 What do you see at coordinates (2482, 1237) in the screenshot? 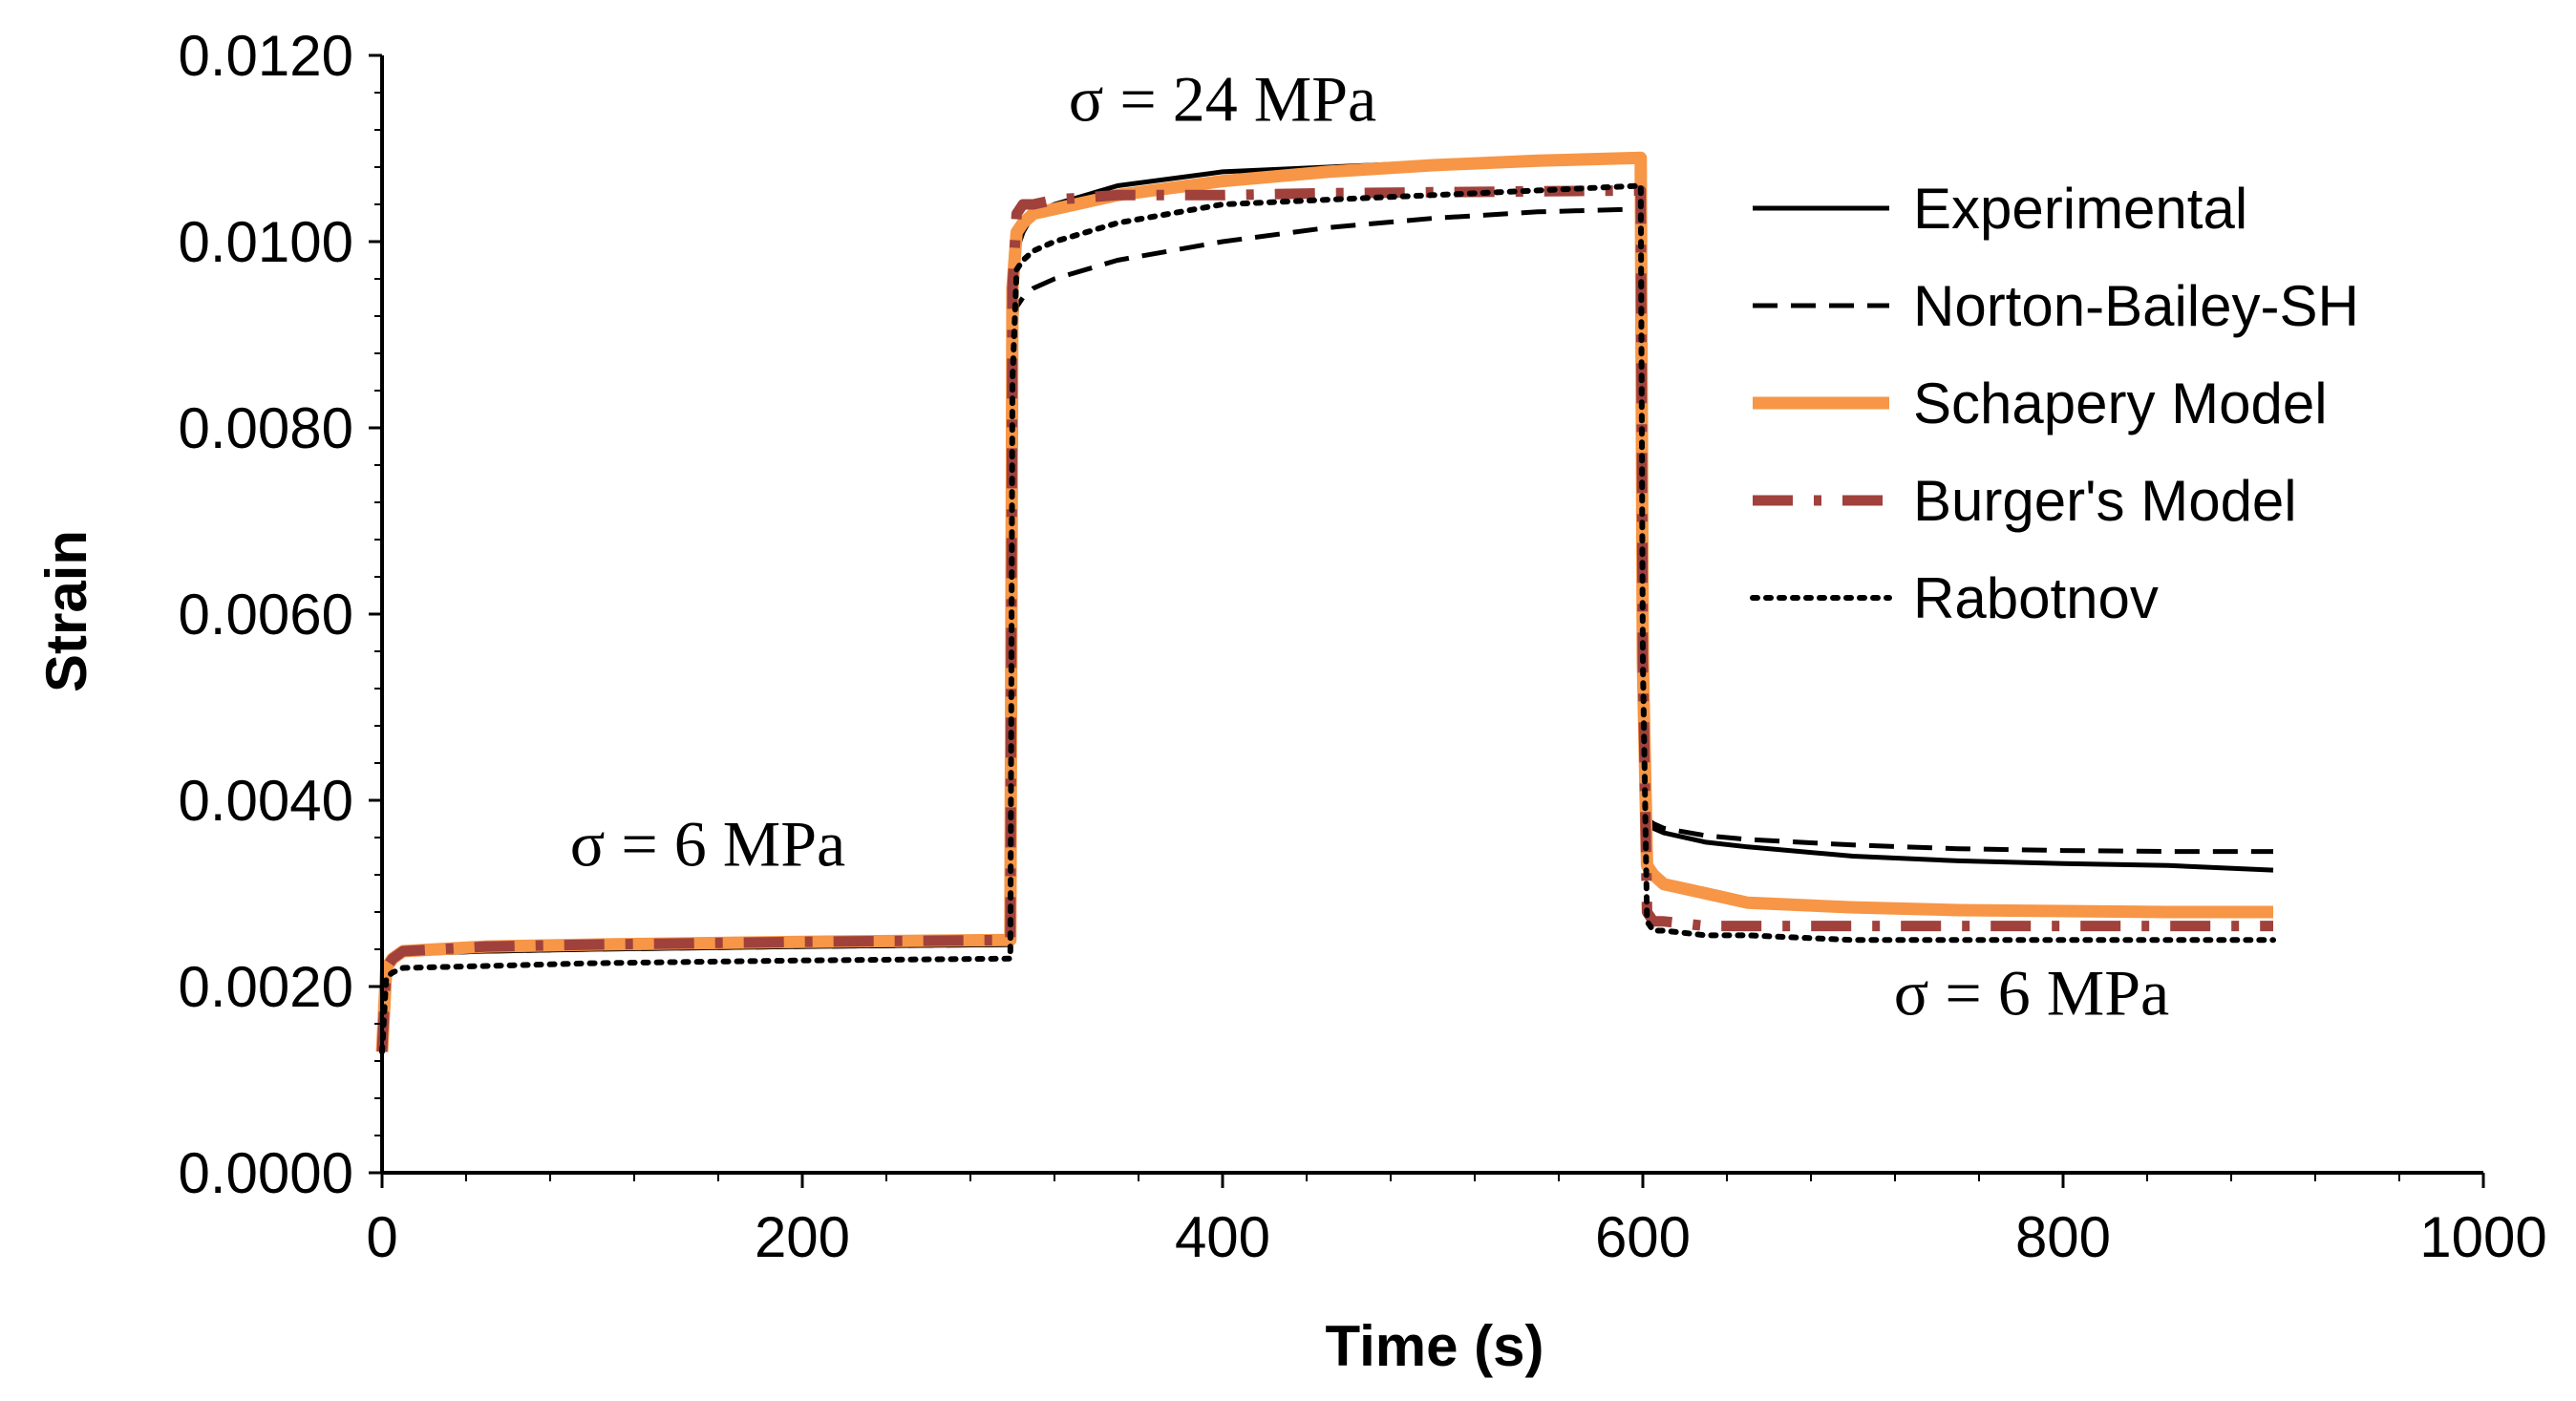
I see `x-tick-label: 1000` at bounding box center [2482, 1237].